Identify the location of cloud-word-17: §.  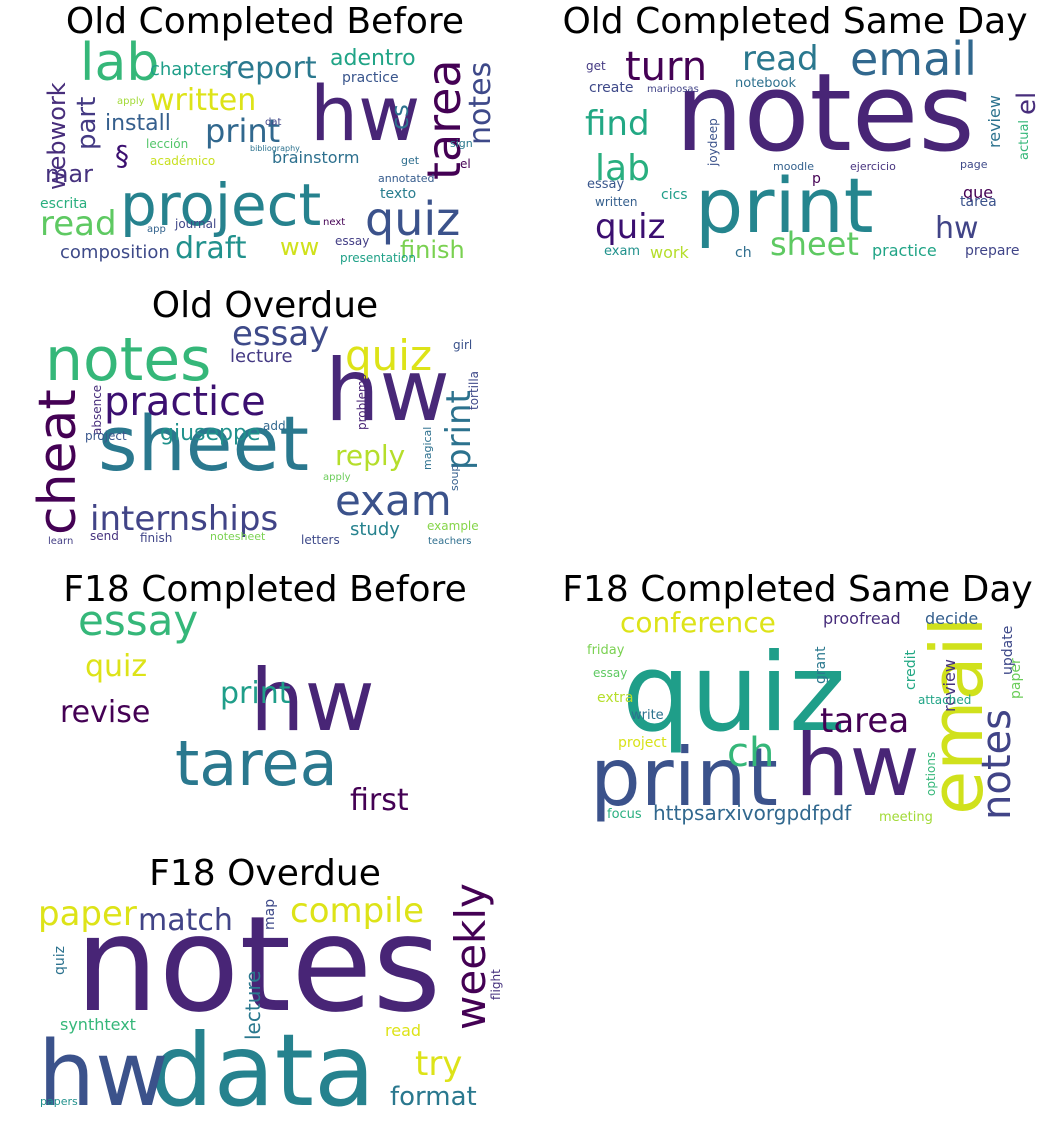
(122, 155).